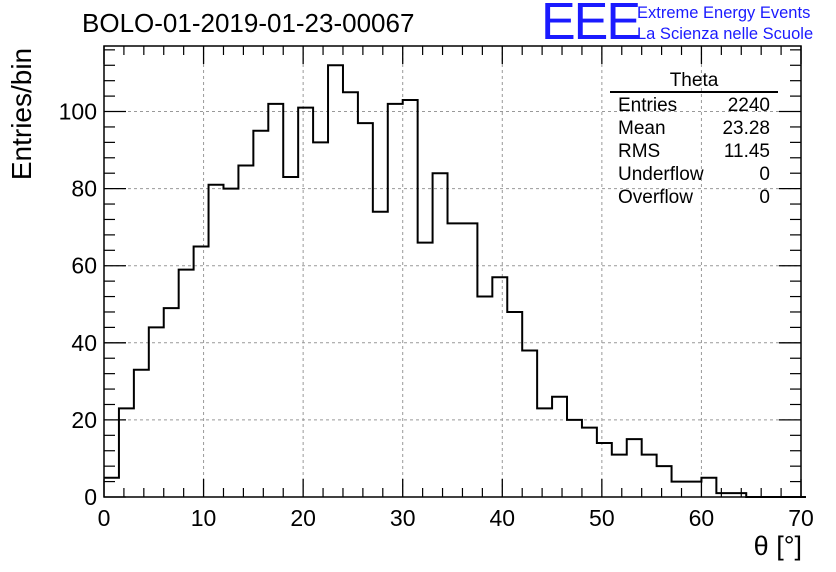 The width and height of the screenshot is (836, 572). What do you see at coordinates (694, 82) in the screenshot?
I see `stats-title: Theta` at bounding box center [694, 82].